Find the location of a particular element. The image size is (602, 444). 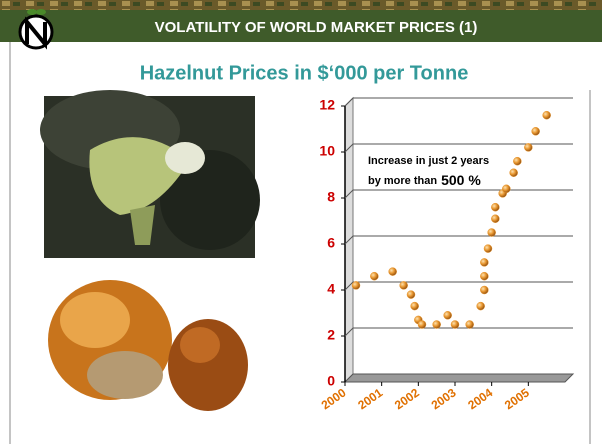

header-title: VOLATILITY OF WORLD MARKET PRICES (1) is located at coordinates (316, 27).